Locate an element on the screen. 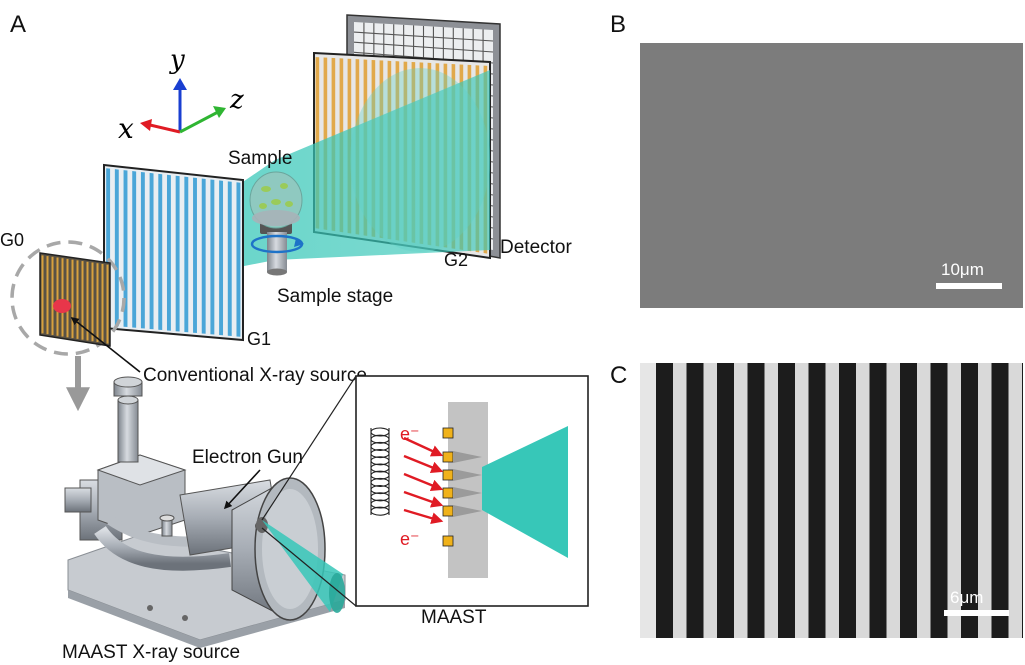  x-ray-source-spot is located at coordinates (62, 306).